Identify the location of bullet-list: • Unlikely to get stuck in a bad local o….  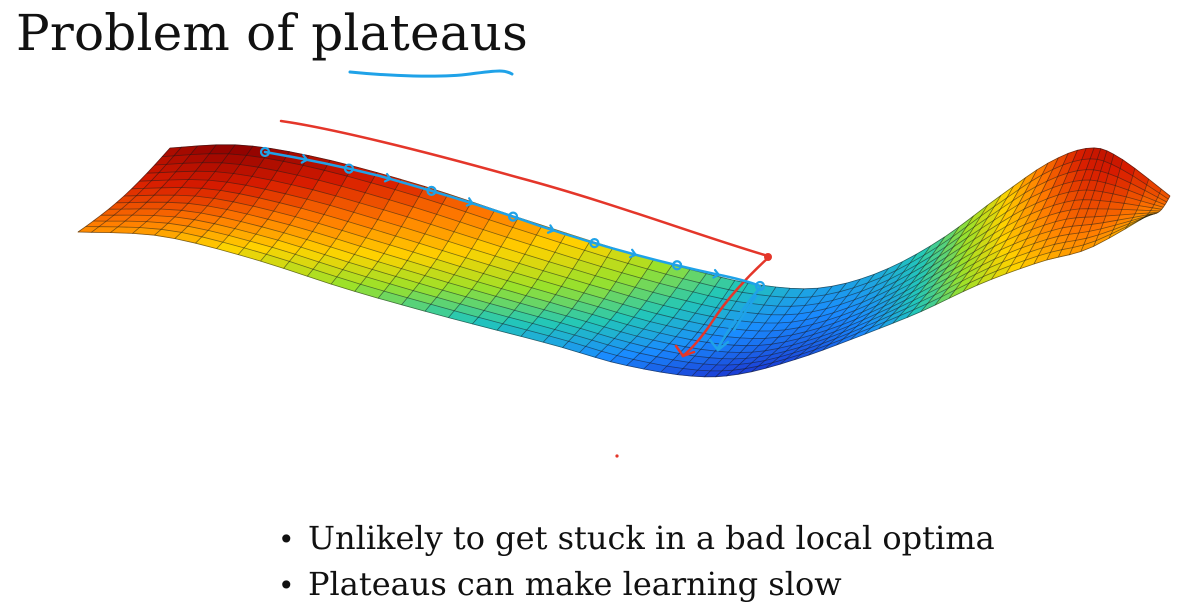
(636, 562).